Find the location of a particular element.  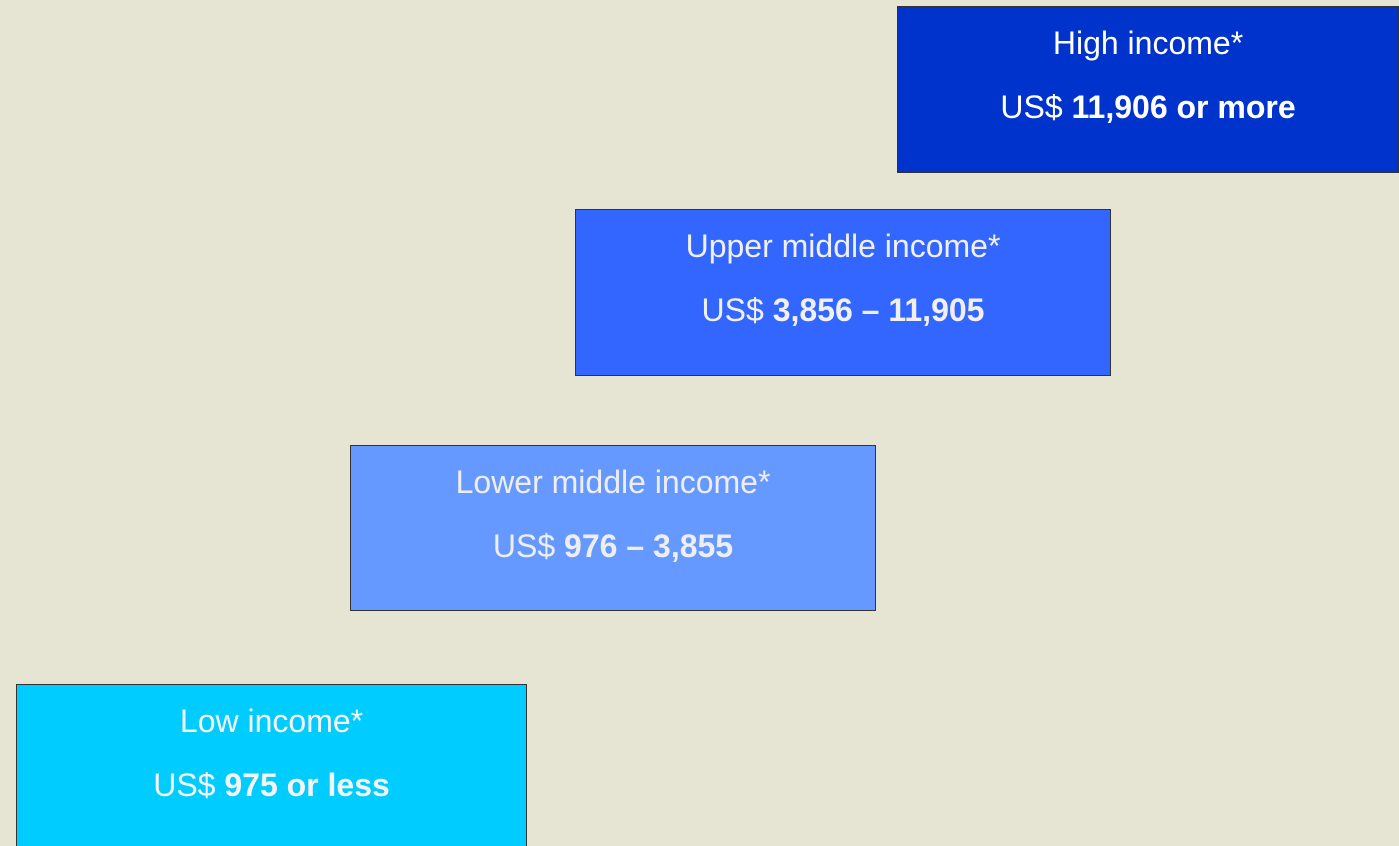

income-range: 11,906 or more is located at coordinates (1183, 107).